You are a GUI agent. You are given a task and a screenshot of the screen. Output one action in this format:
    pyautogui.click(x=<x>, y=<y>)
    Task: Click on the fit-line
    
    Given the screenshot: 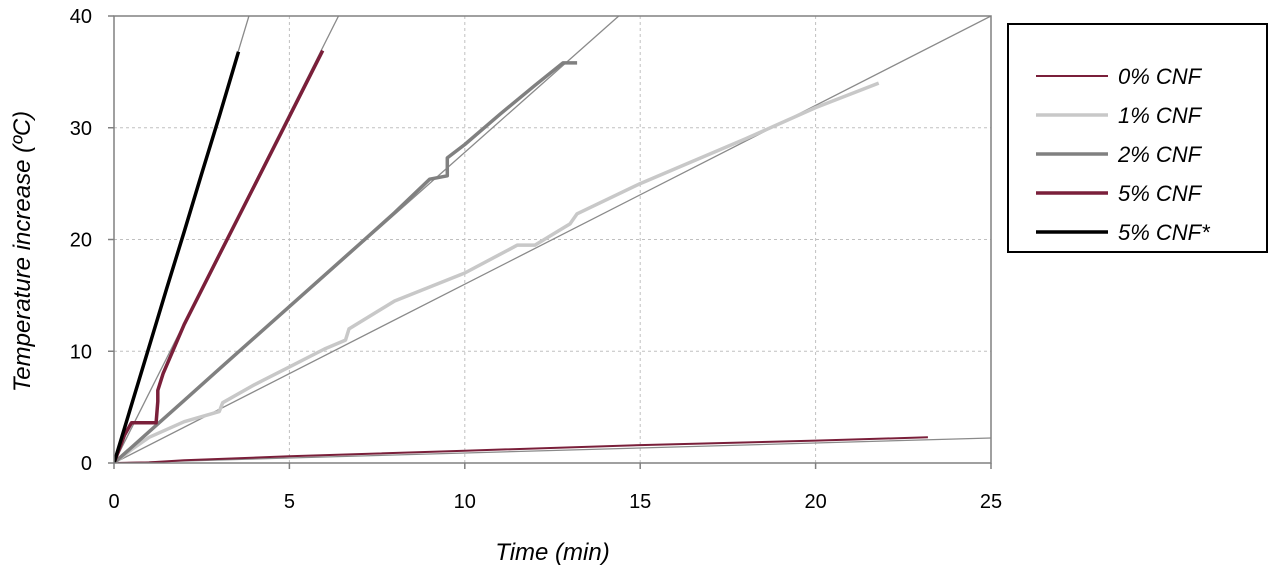 What is the action you would take?
    pyautogui.click(x=552, y=450)
    